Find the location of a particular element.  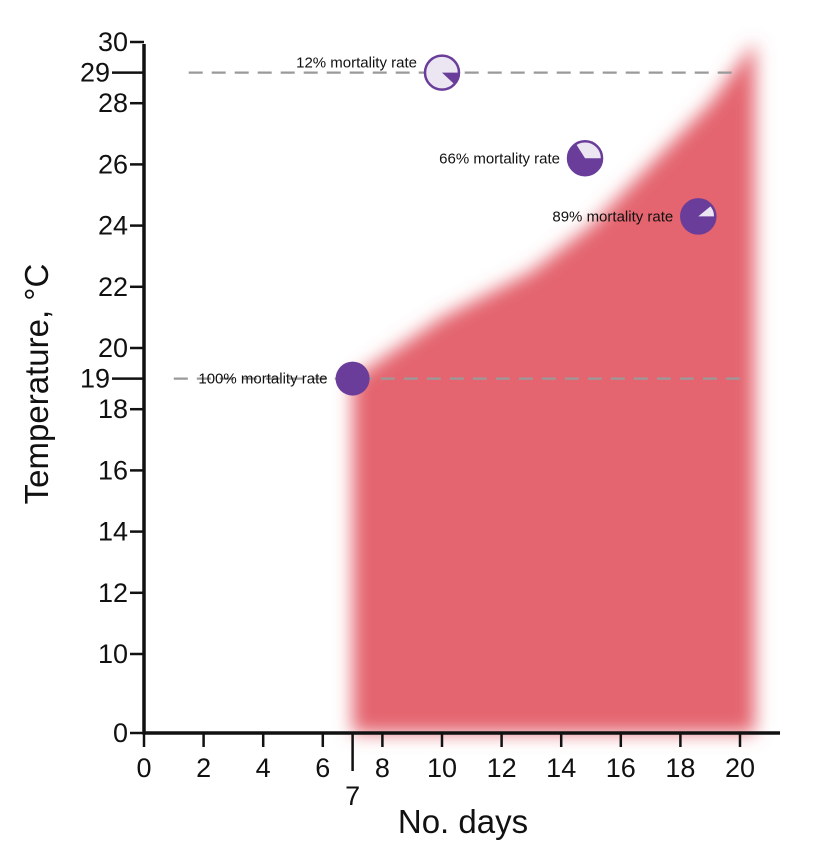

point-label: 66% mortality rate is located at coordinates (499, 158).